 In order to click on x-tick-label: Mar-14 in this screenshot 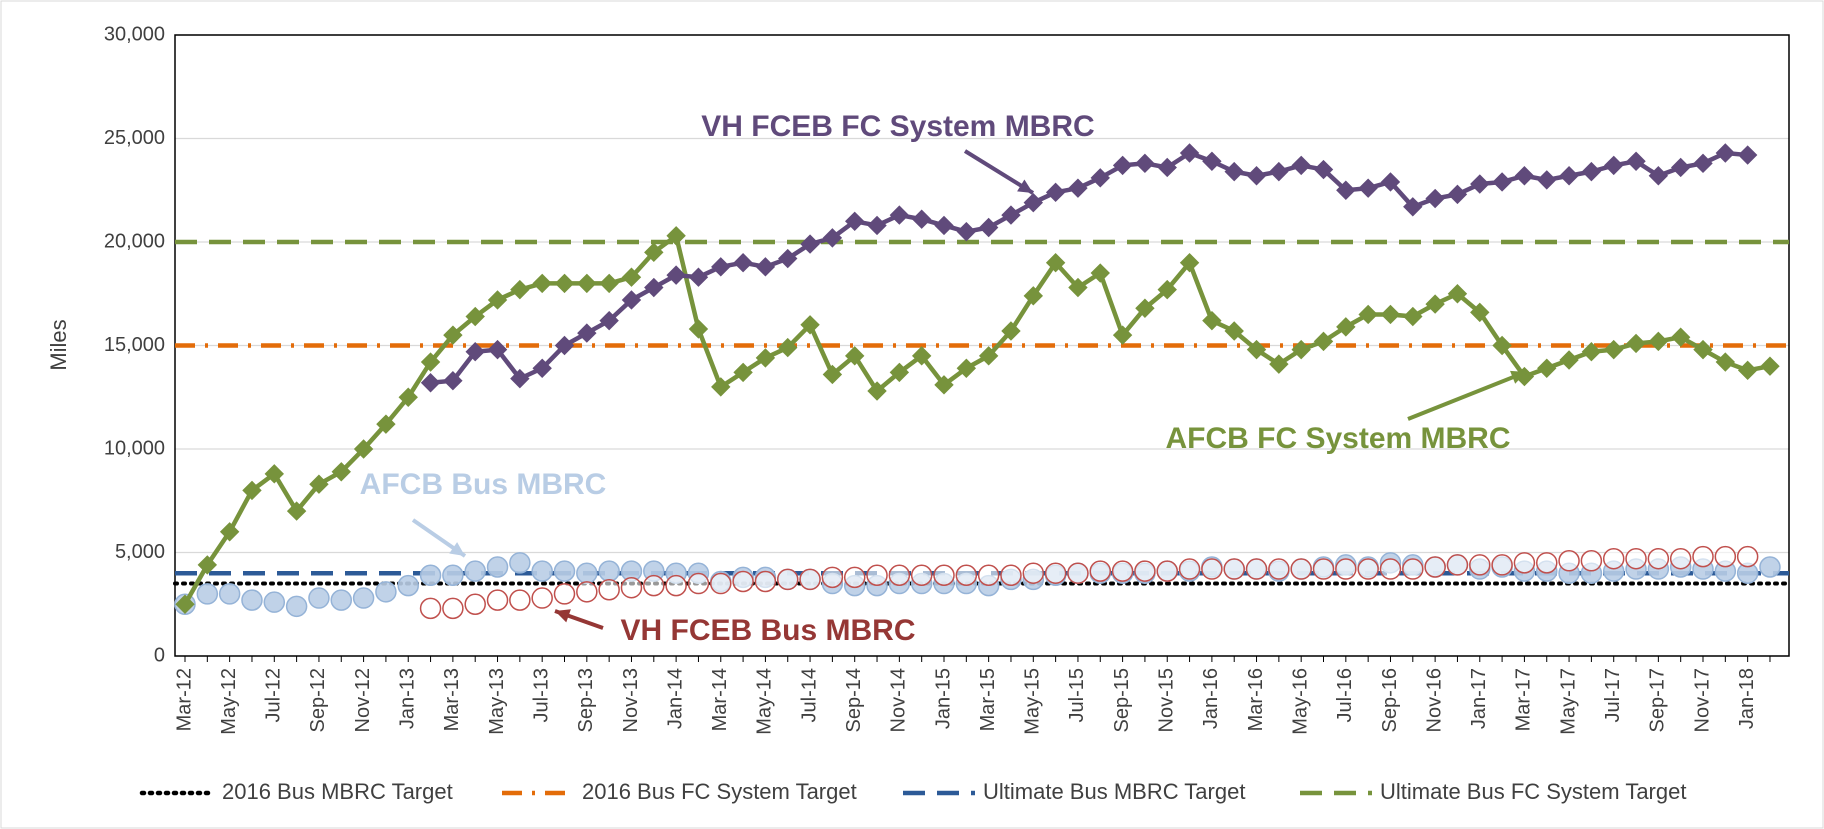, I will do `click(720, 699)`.